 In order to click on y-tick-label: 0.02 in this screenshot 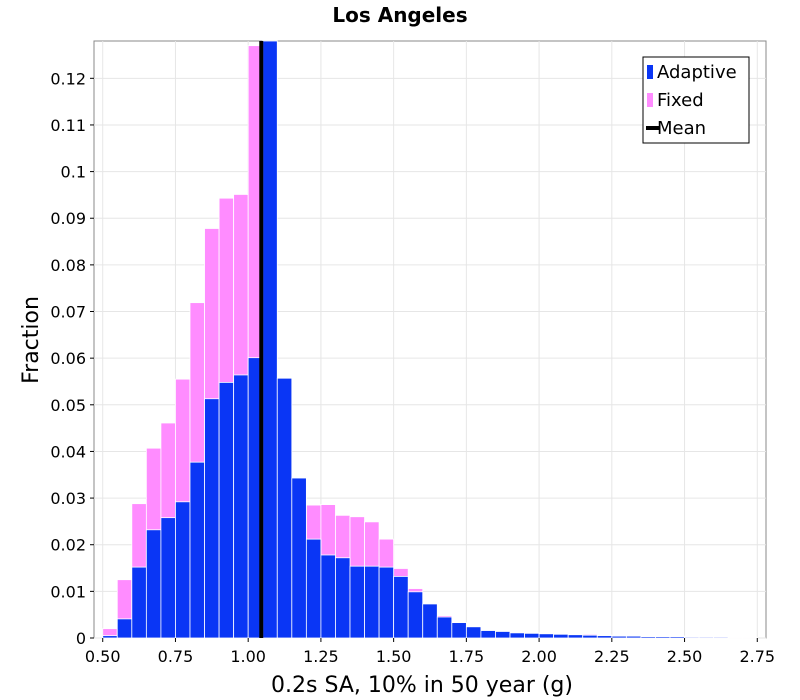, I will do `click(68, 545)`.